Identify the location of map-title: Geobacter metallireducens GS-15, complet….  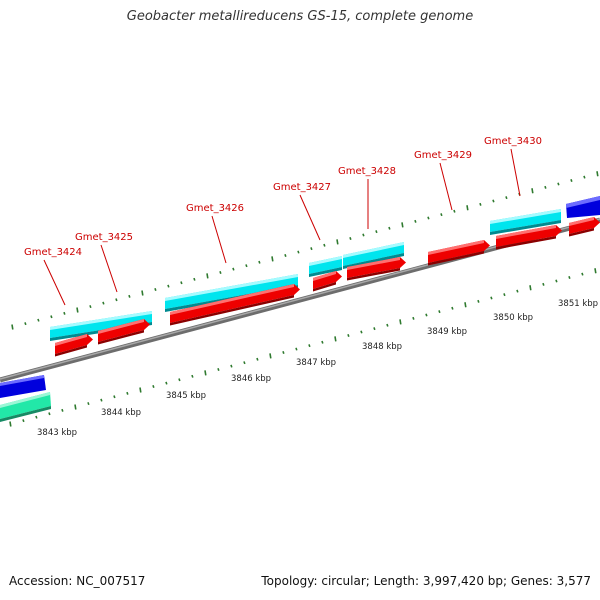
(300, 16).